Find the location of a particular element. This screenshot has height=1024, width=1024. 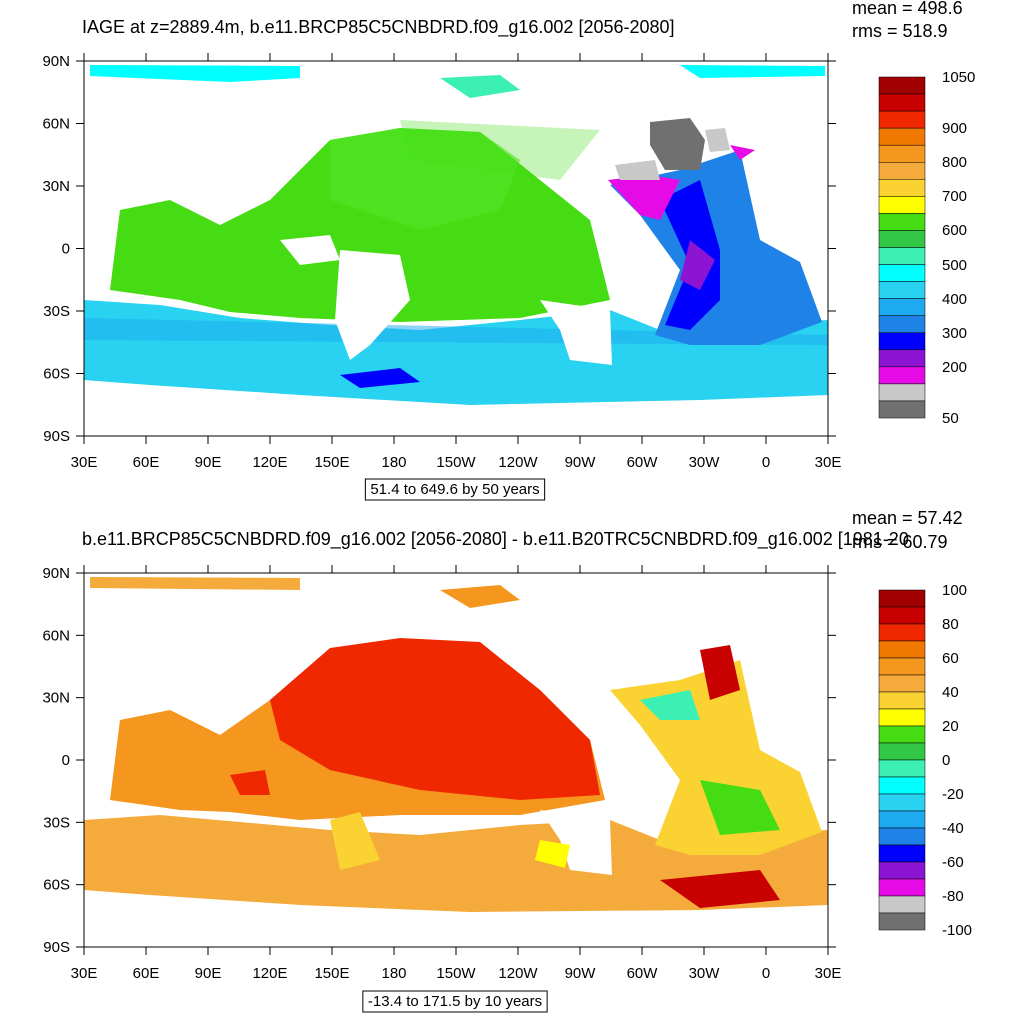

colorbar-label: -60 is located at coordinates (953, 862).